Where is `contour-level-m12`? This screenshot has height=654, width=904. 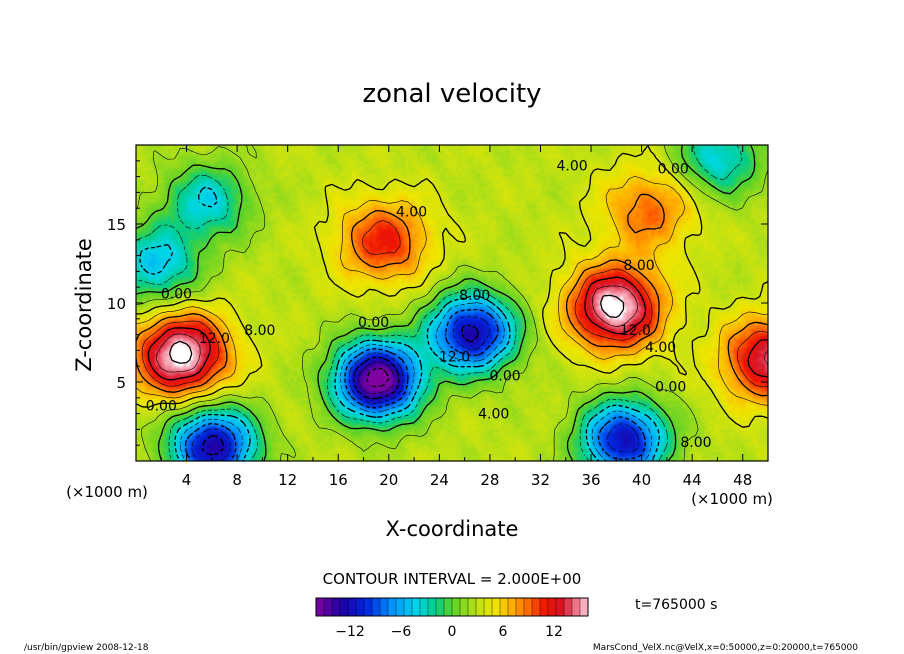 contour-level-m12 is located at coordinates (340, 390).